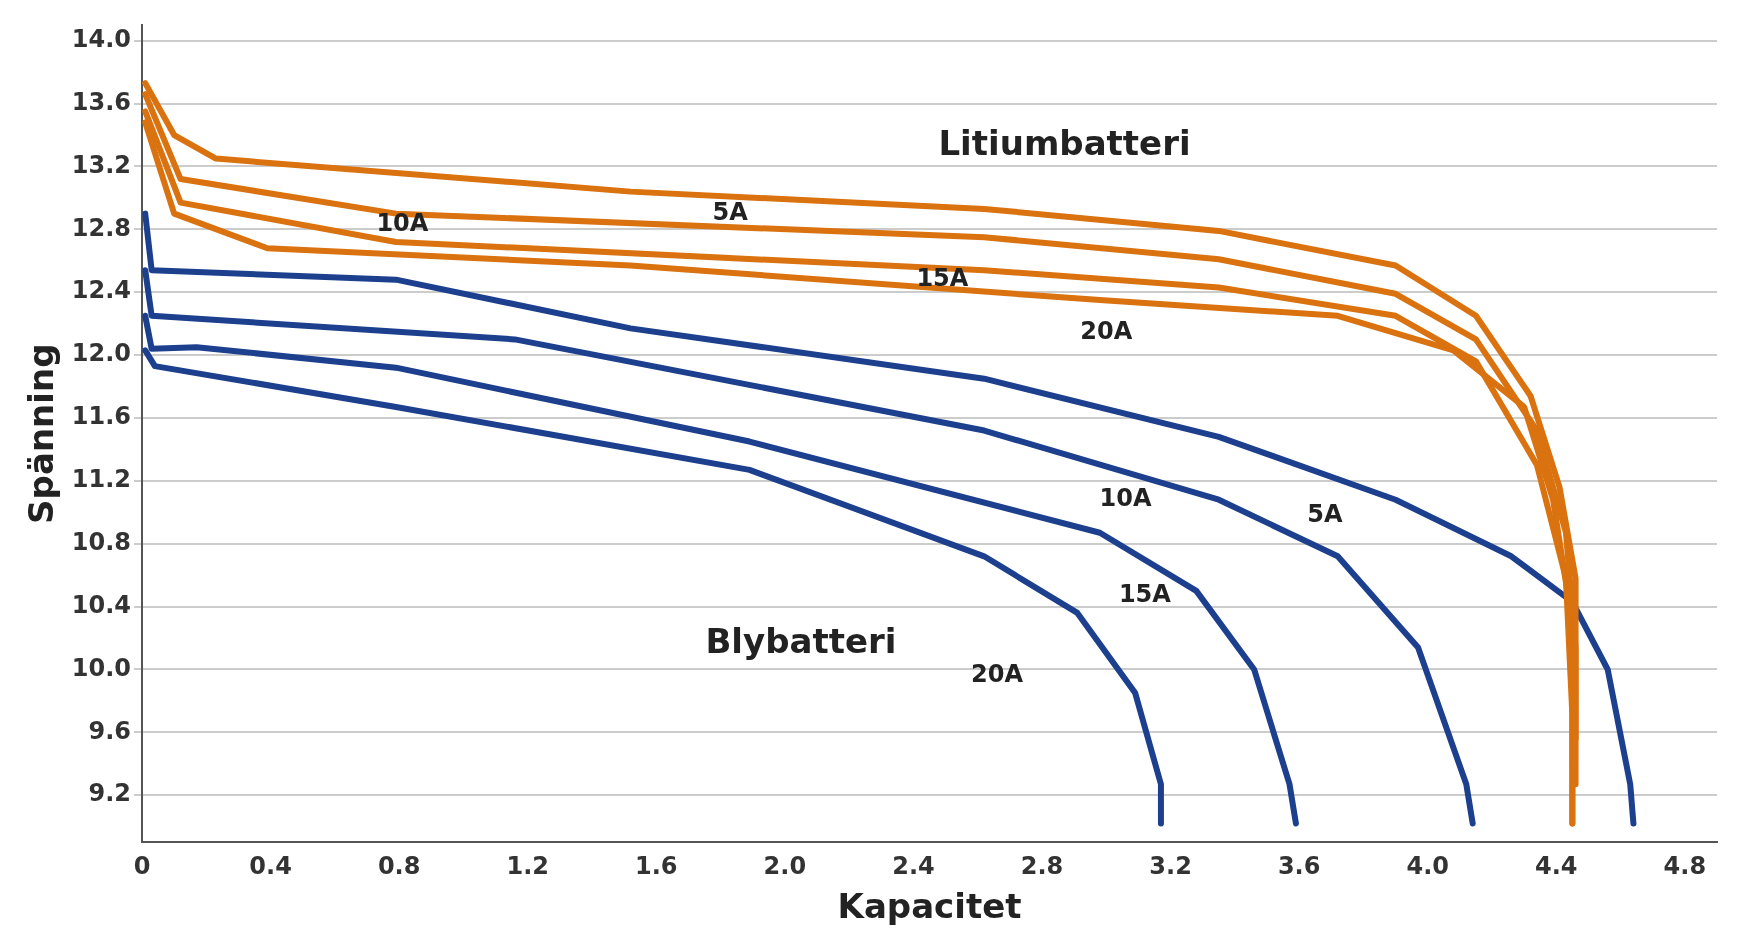  What do you see at coordinates (913, 866) in the screenshot?
I see `x-tick-label: 2.4` at bounding box center [913, 866].